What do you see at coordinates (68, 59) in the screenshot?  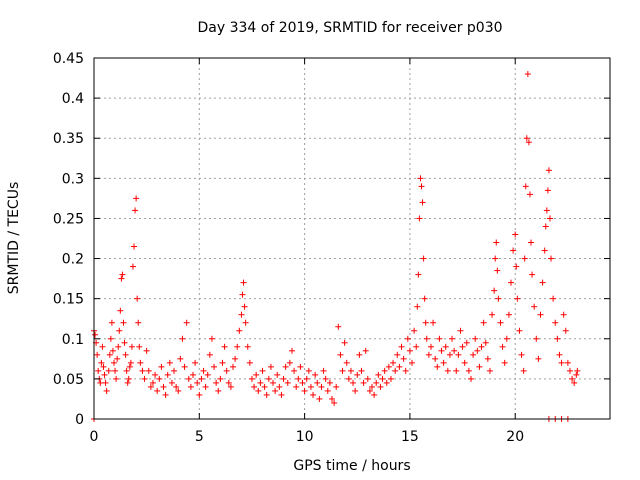 I see `y-tick-label: 0.45` at bounding box center [68, 59].